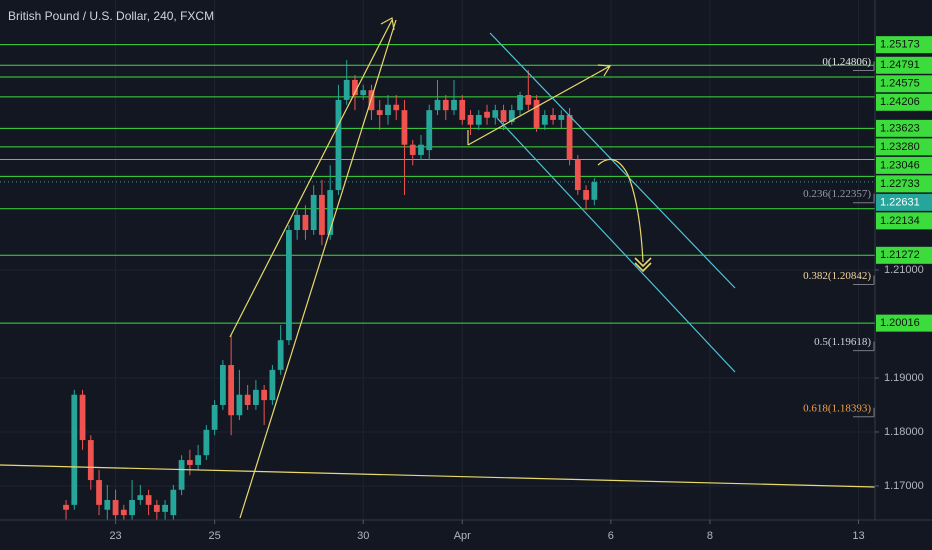 This screenshot has width=932, height=550. I want to click on y-tick-label: 1.19000, so click(904, 378).